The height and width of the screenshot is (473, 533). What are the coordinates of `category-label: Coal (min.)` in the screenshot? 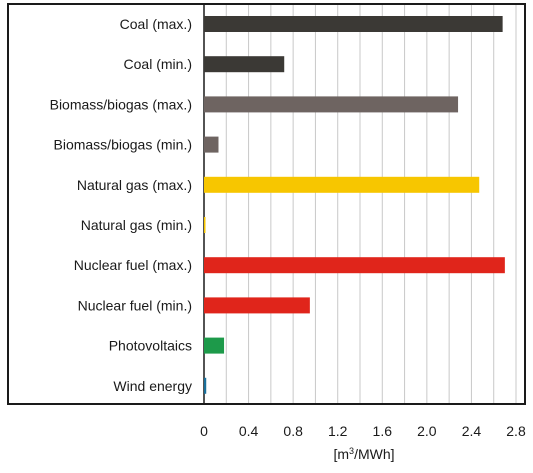 It's located at (158, 64).